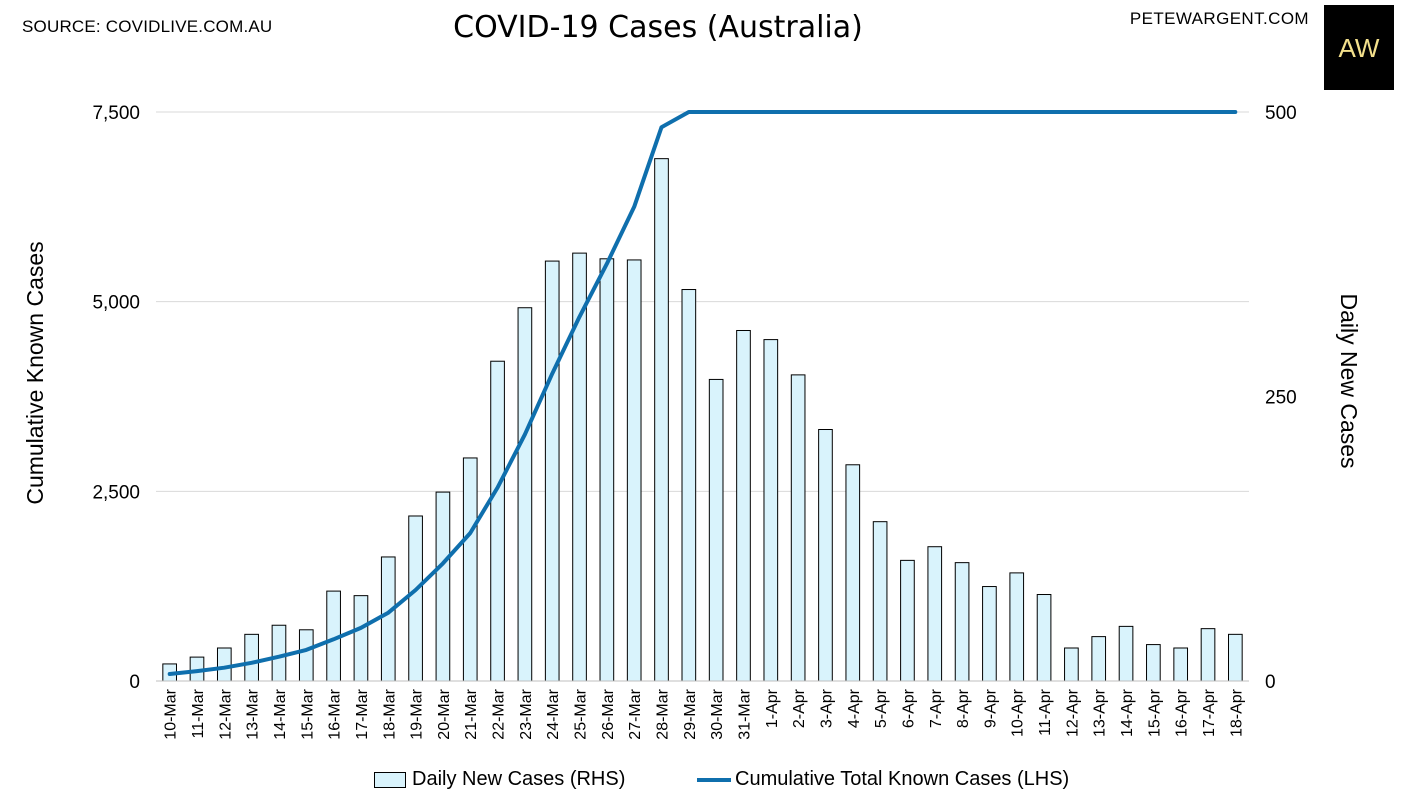 Image resolution: width=1406 pixels, height=805 pixels. What do you see at coordinates (116, 398) in the screenshot?
I see `left-axis-ticks: 0 2,500 5,000 7,500` at bounding box center [116, 398].